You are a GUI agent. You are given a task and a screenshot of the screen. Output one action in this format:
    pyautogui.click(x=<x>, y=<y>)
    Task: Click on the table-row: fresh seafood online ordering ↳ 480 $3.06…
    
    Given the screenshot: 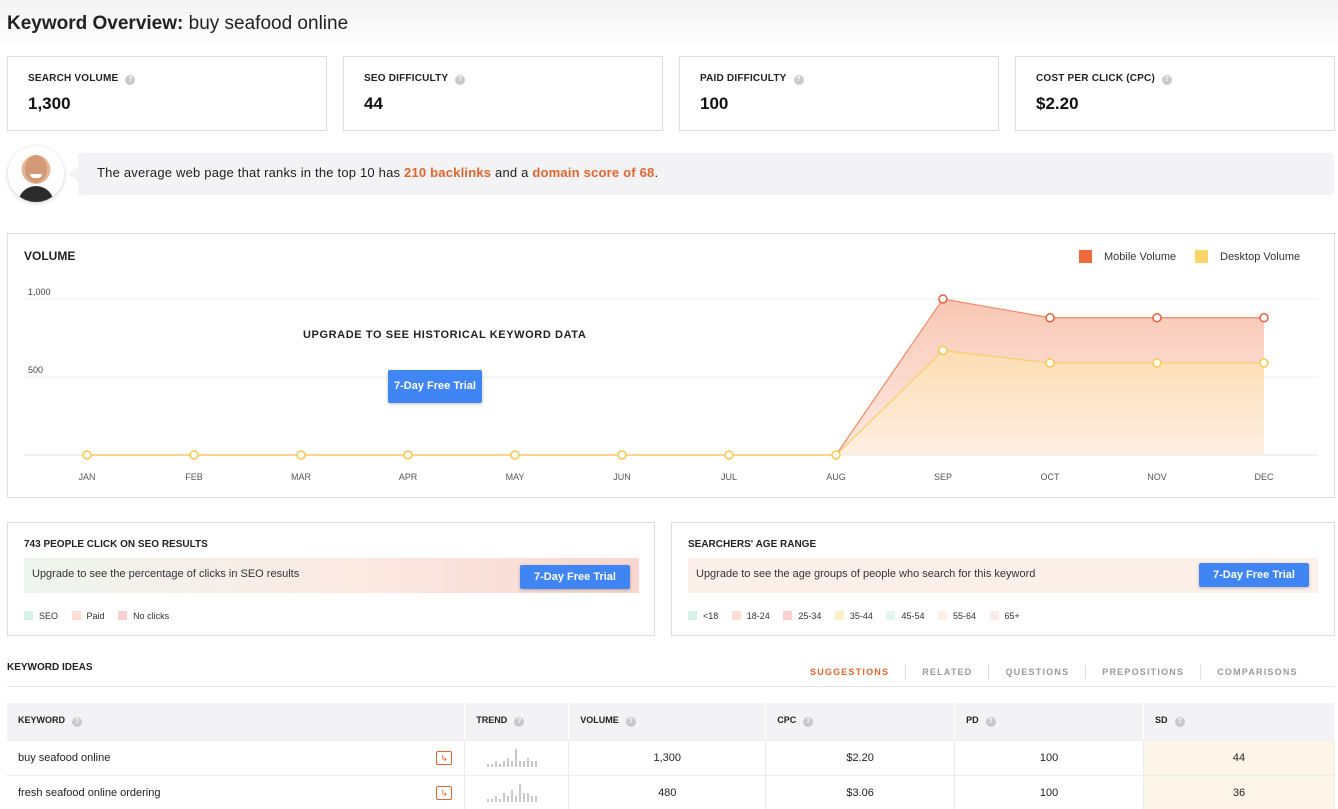 What is the action you would take?
    pyautogui.click(x=671, y=791)
    